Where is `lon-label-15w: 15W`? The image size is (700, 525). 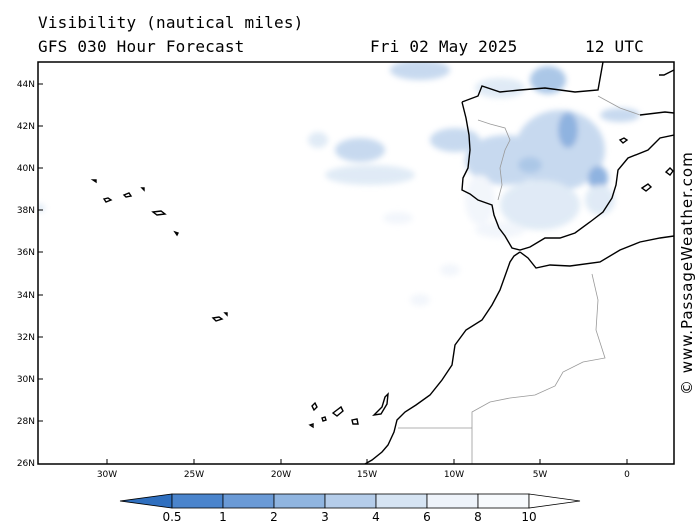 lon-label-15w: 15W is located at coordinates (367, 475).